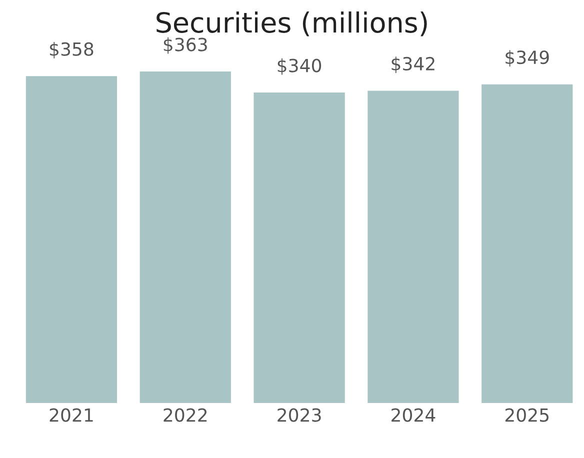 Image resolution: width=584 pixels, height=458 pixels. I want to click on data-label: $340, so click(300, 66).